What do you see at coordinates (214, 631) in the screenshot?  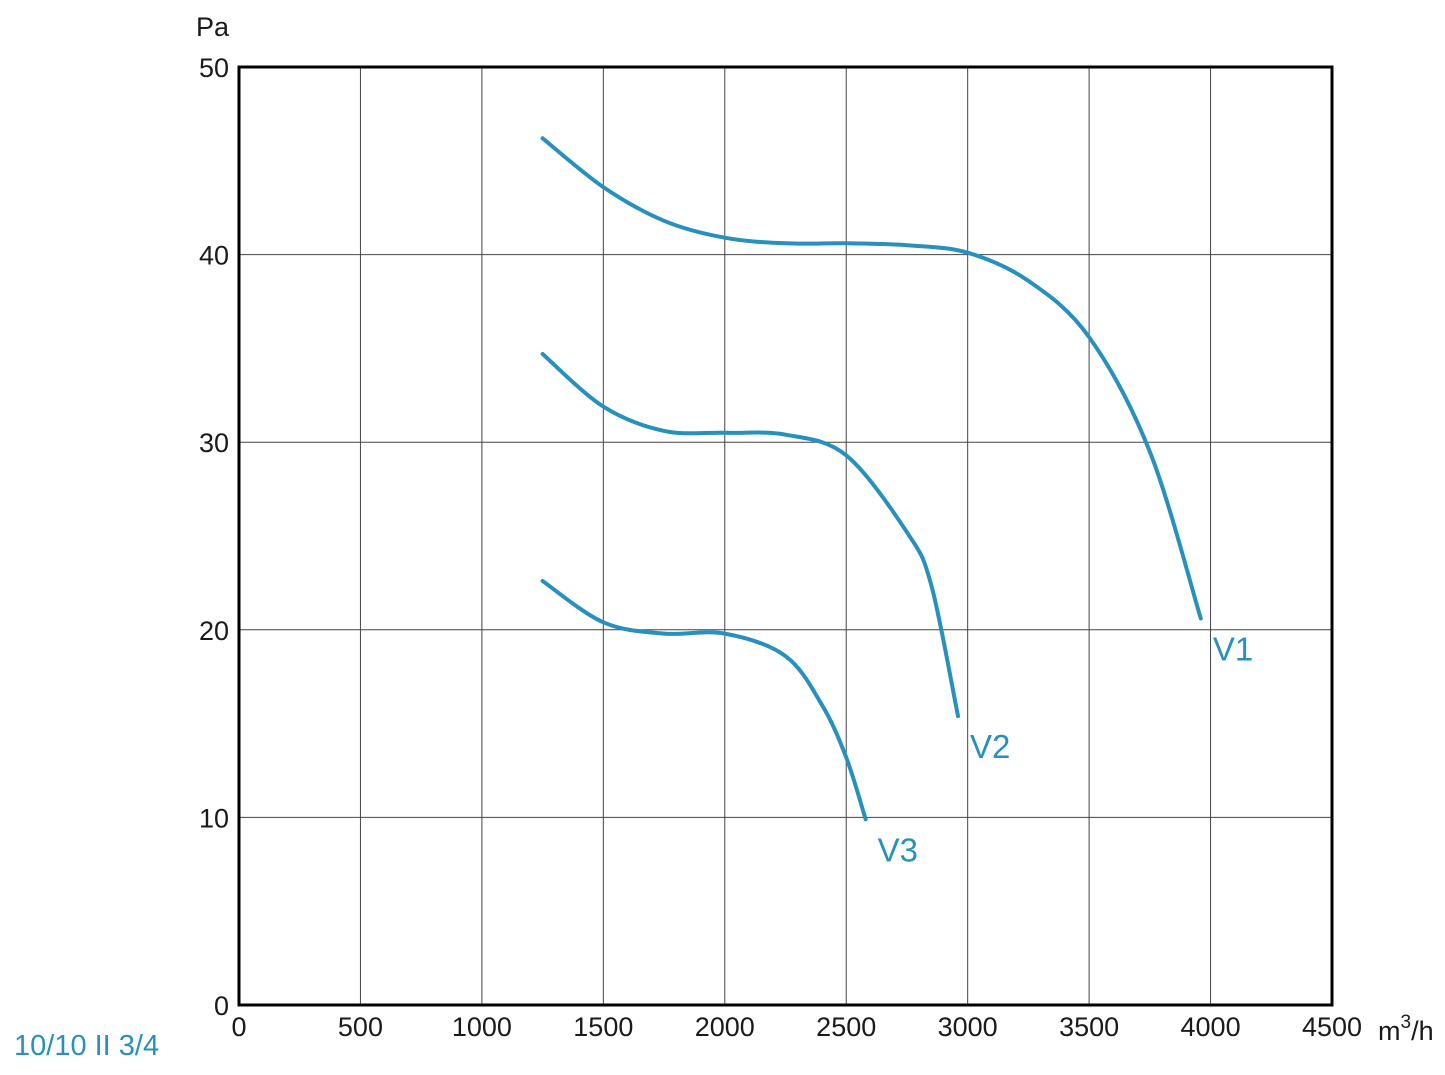 I see `y-tick-label: 20` at bounding box center [214, 631].